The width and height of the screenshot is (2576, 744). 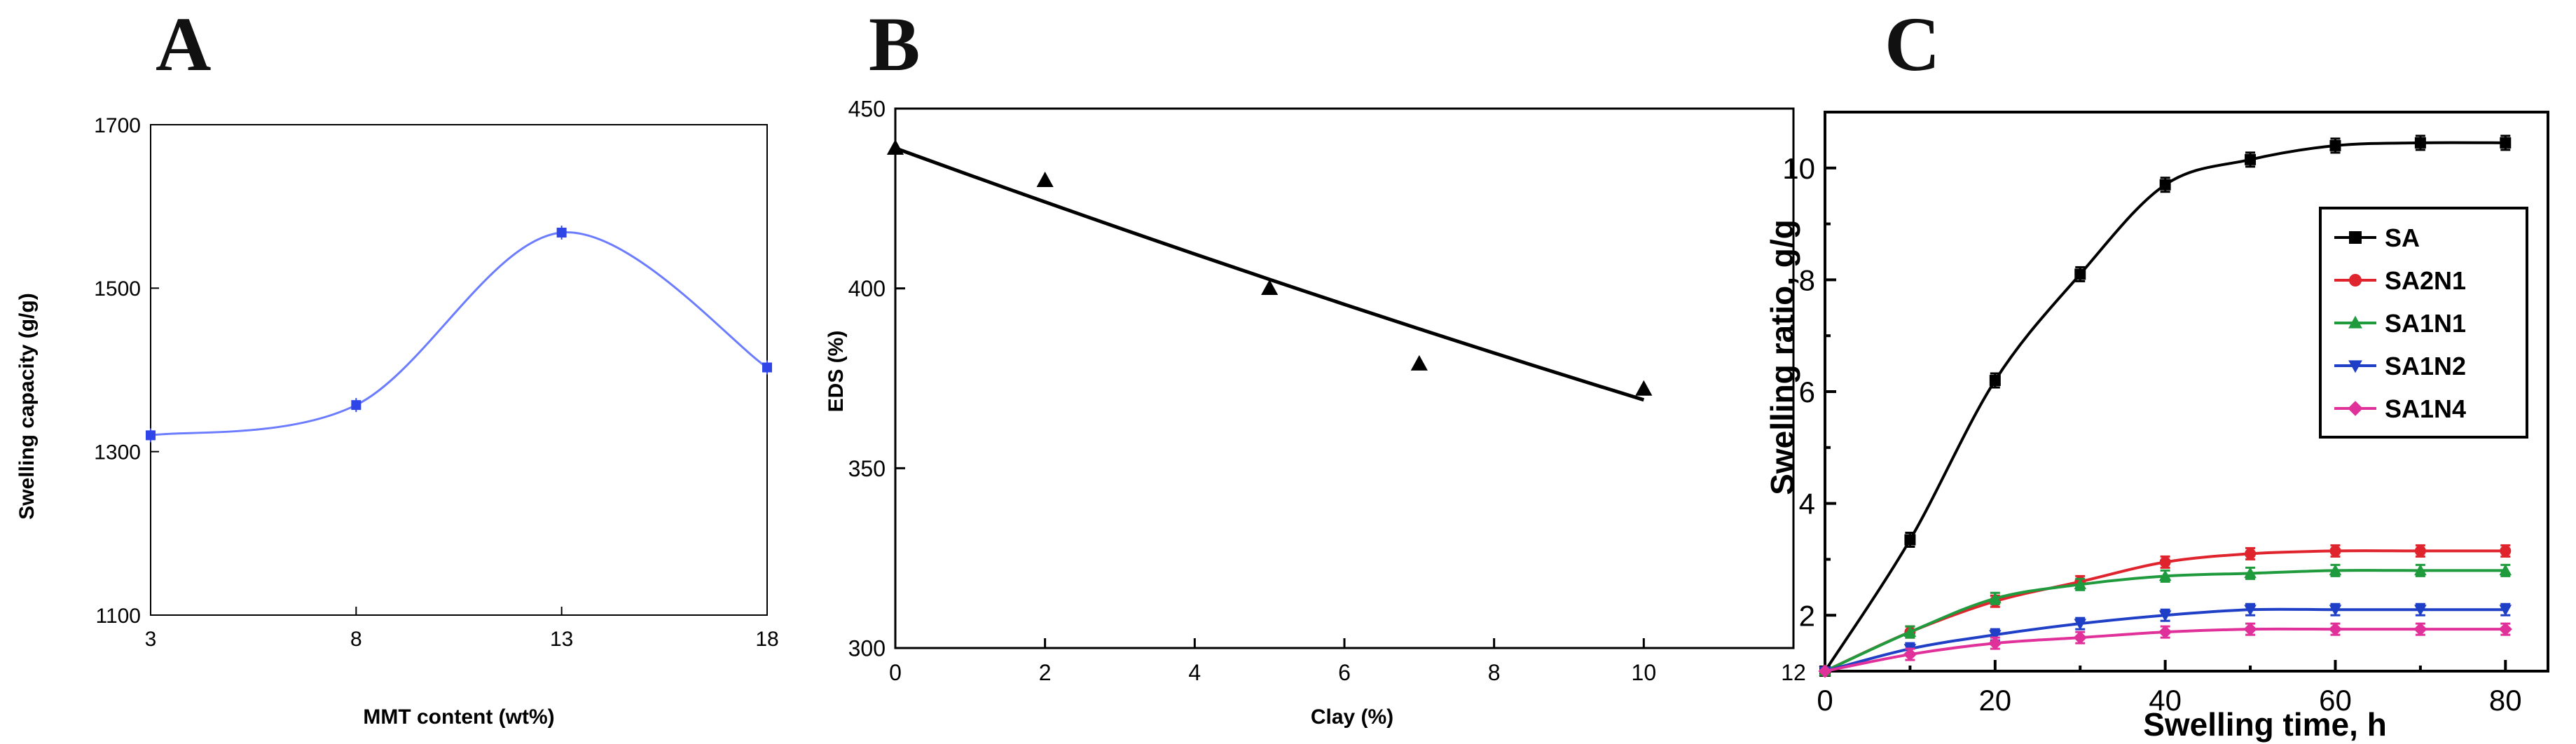 What do you see at coordinates (867, 468) in the screenshot?
I see `panel-b-y-tick-label: 350` at bounding box center [867, 468].